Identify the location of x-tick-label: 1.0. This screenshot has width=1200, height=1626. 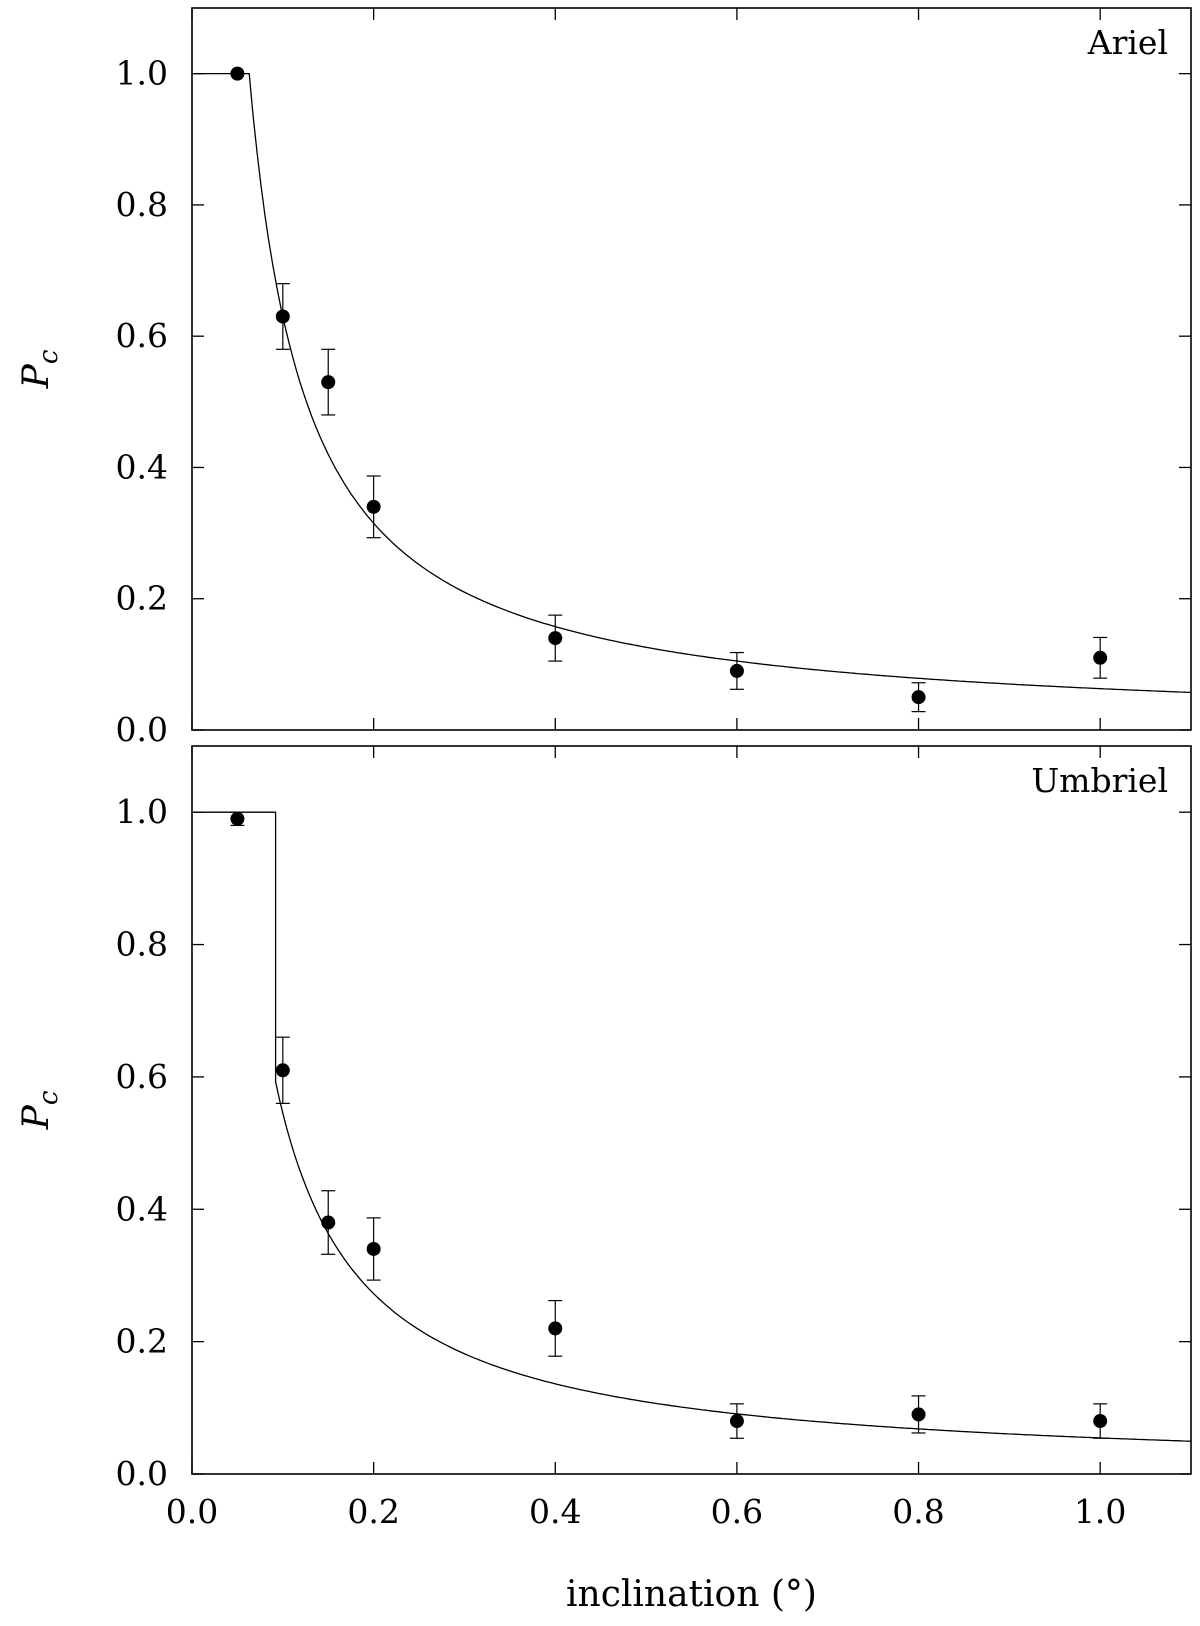
(1100, 1511).